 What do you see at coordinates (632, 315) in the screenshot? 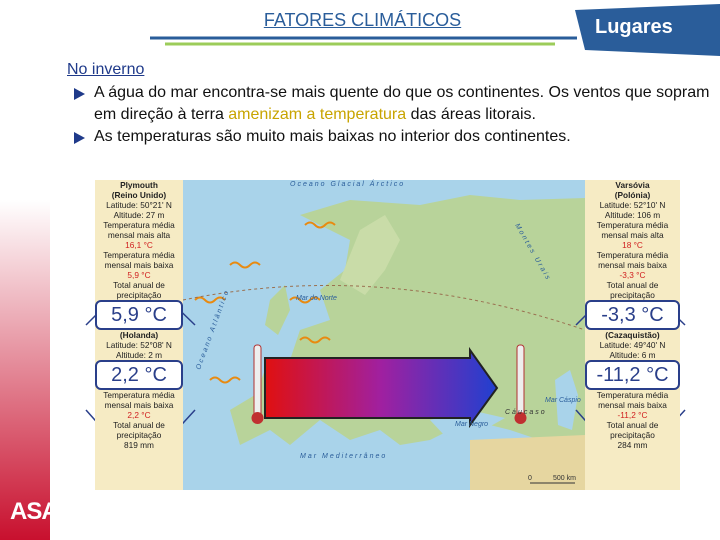
I see `zoom-temperature: -3,3 °C` at bounding box center [632, 315].